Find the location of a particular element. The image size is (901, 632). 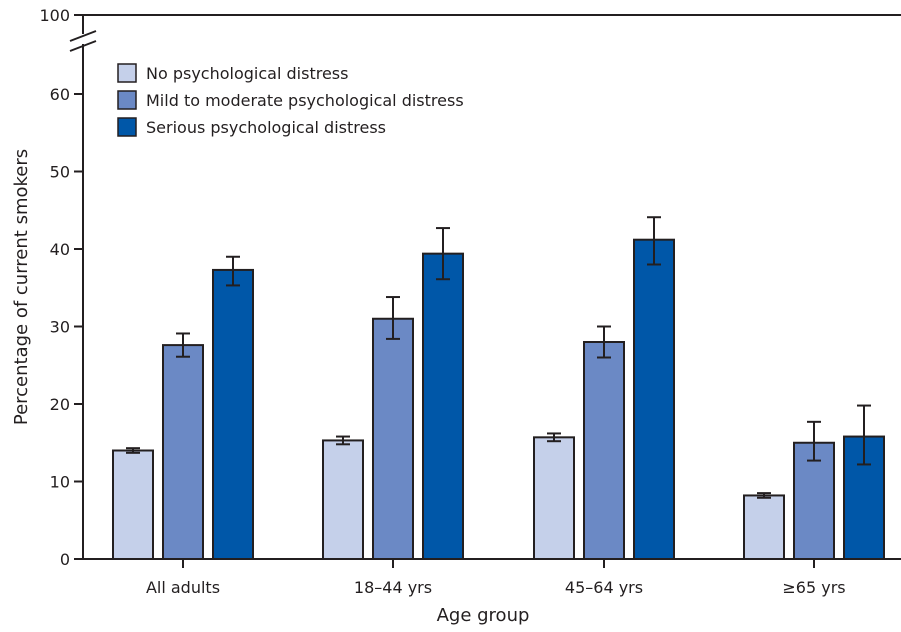

x-tick-label: 45–64 yrs is located at coordinates (604, 587).